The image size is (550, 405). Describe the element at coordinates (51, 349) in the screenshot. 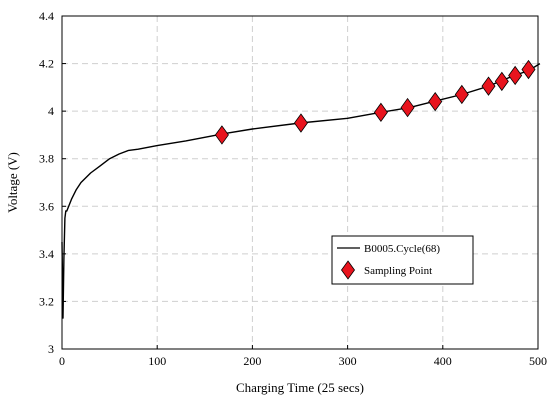

I see `y-tick-label: 3` at that location.